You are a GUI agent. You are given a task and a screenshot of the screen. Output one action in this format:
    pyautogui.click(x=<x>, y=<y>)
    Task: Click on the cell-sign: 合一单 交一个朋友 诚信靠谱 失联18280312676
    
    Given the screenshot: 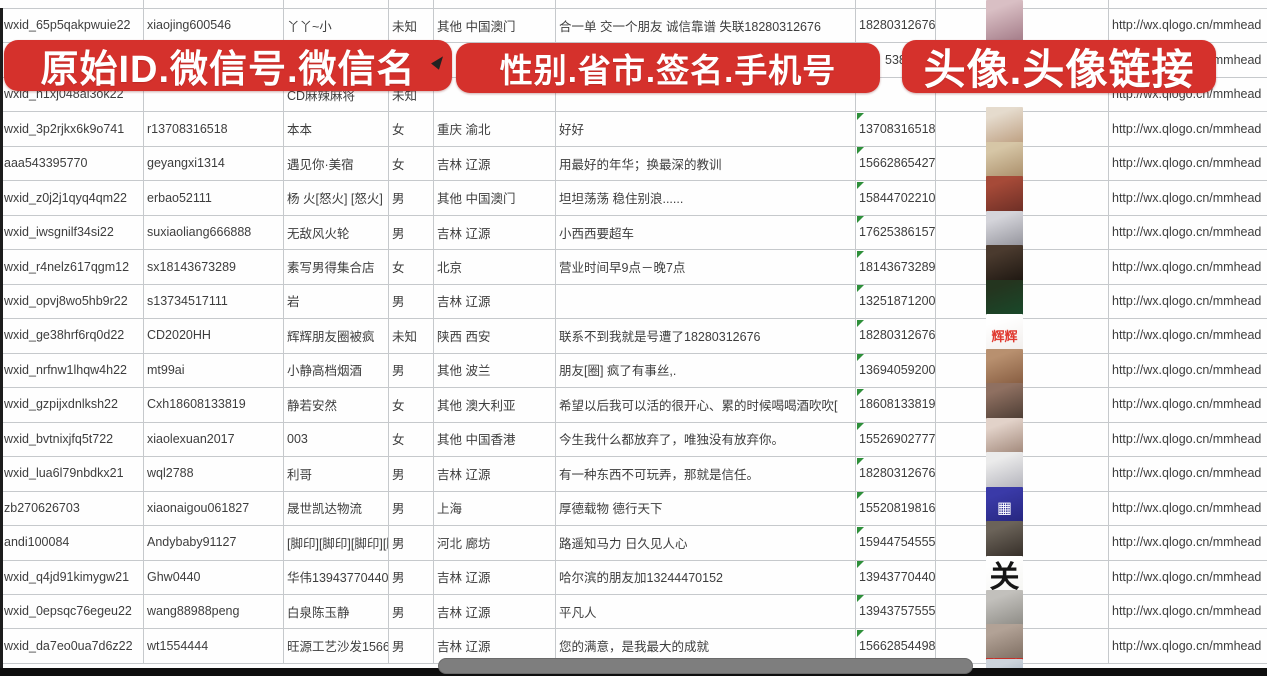 What is the action you would take?
    pyautogui.click(x=690, y=26)
    